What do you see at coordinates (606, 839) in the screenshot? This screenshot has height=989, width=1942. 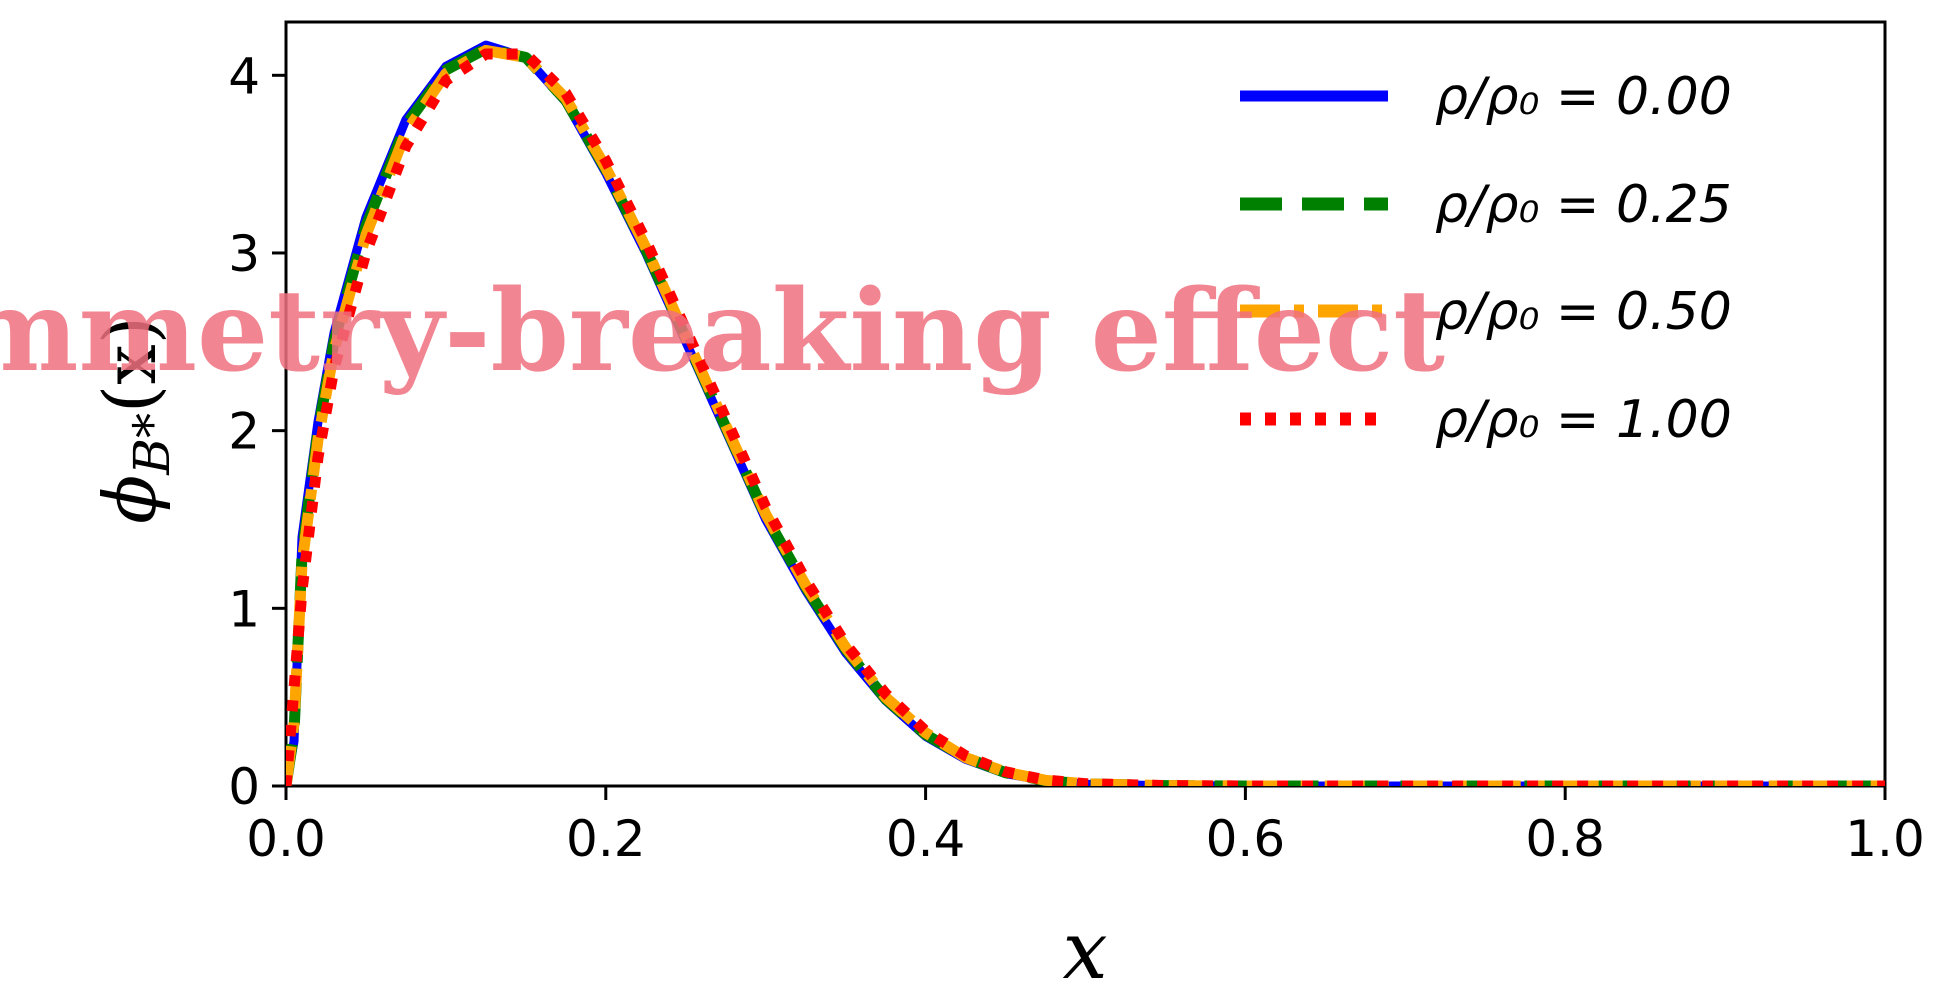 I see `x-tick-label: 0.2` at bounding box center [606, 839].